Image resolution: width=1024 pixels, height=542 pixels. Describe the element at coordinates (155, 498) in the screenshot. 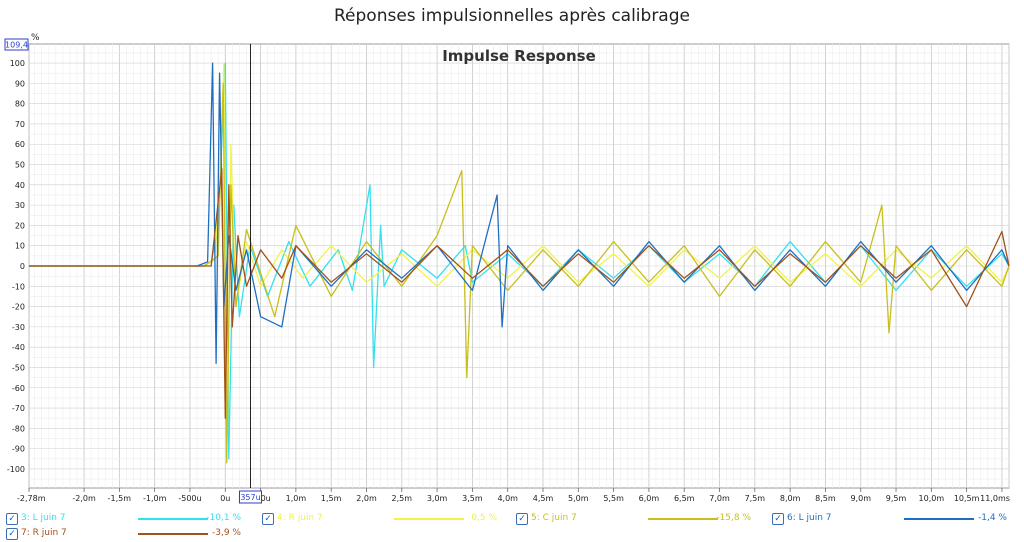

I see `x-tick-label: -1,0m` at that location.